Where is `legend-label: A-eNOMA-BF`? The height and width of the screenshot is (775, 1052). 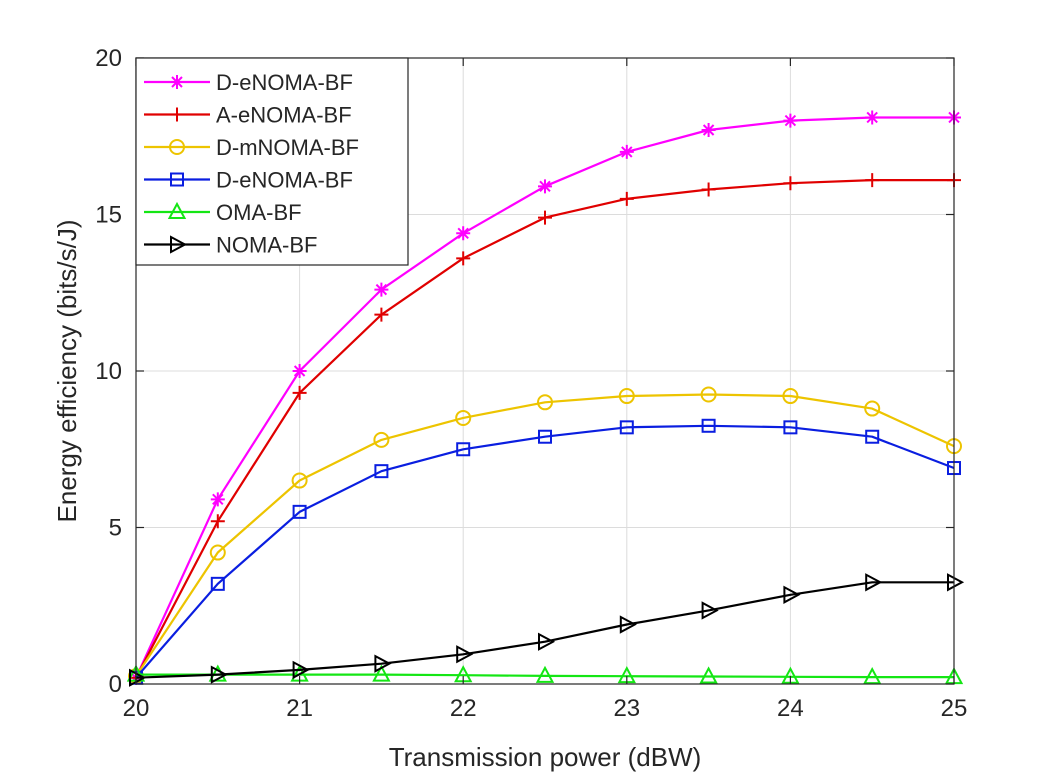 legend-label: A-eNOMA-BF is located at coordinates (284, 115).